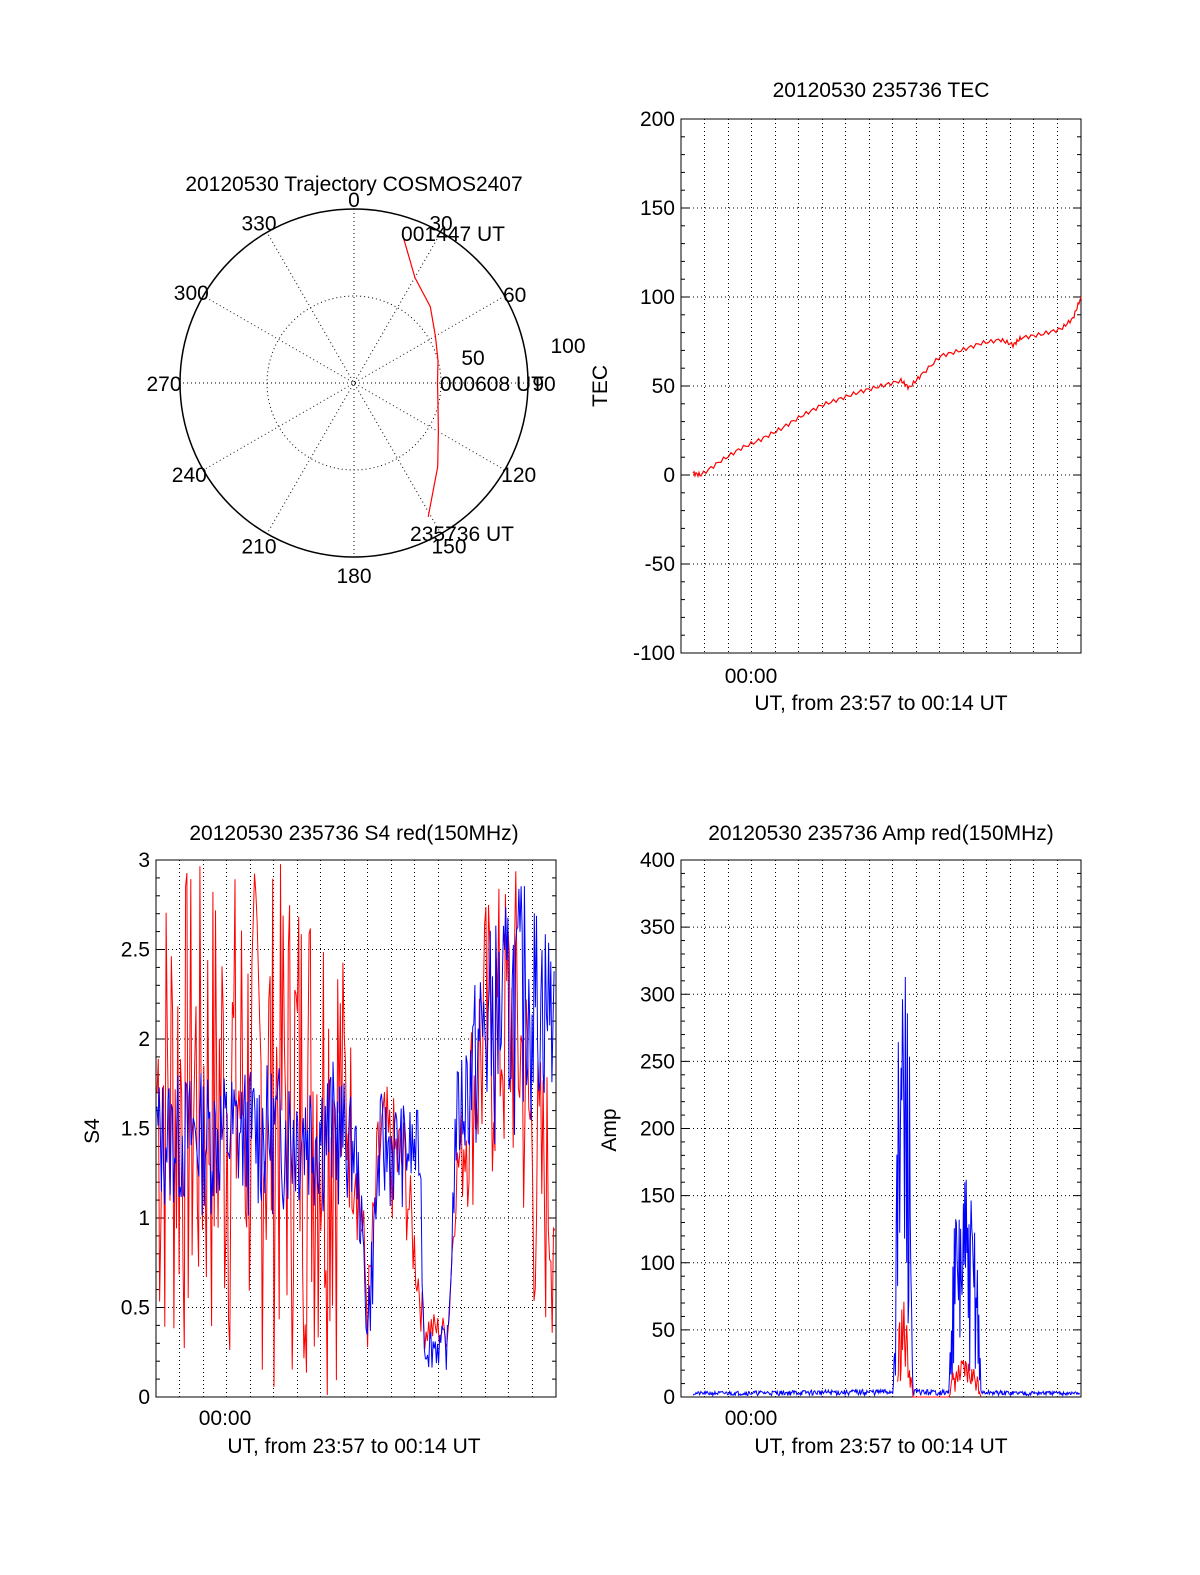  I want to click on amp-ytick-label-150: 150, so click(657, 1196).